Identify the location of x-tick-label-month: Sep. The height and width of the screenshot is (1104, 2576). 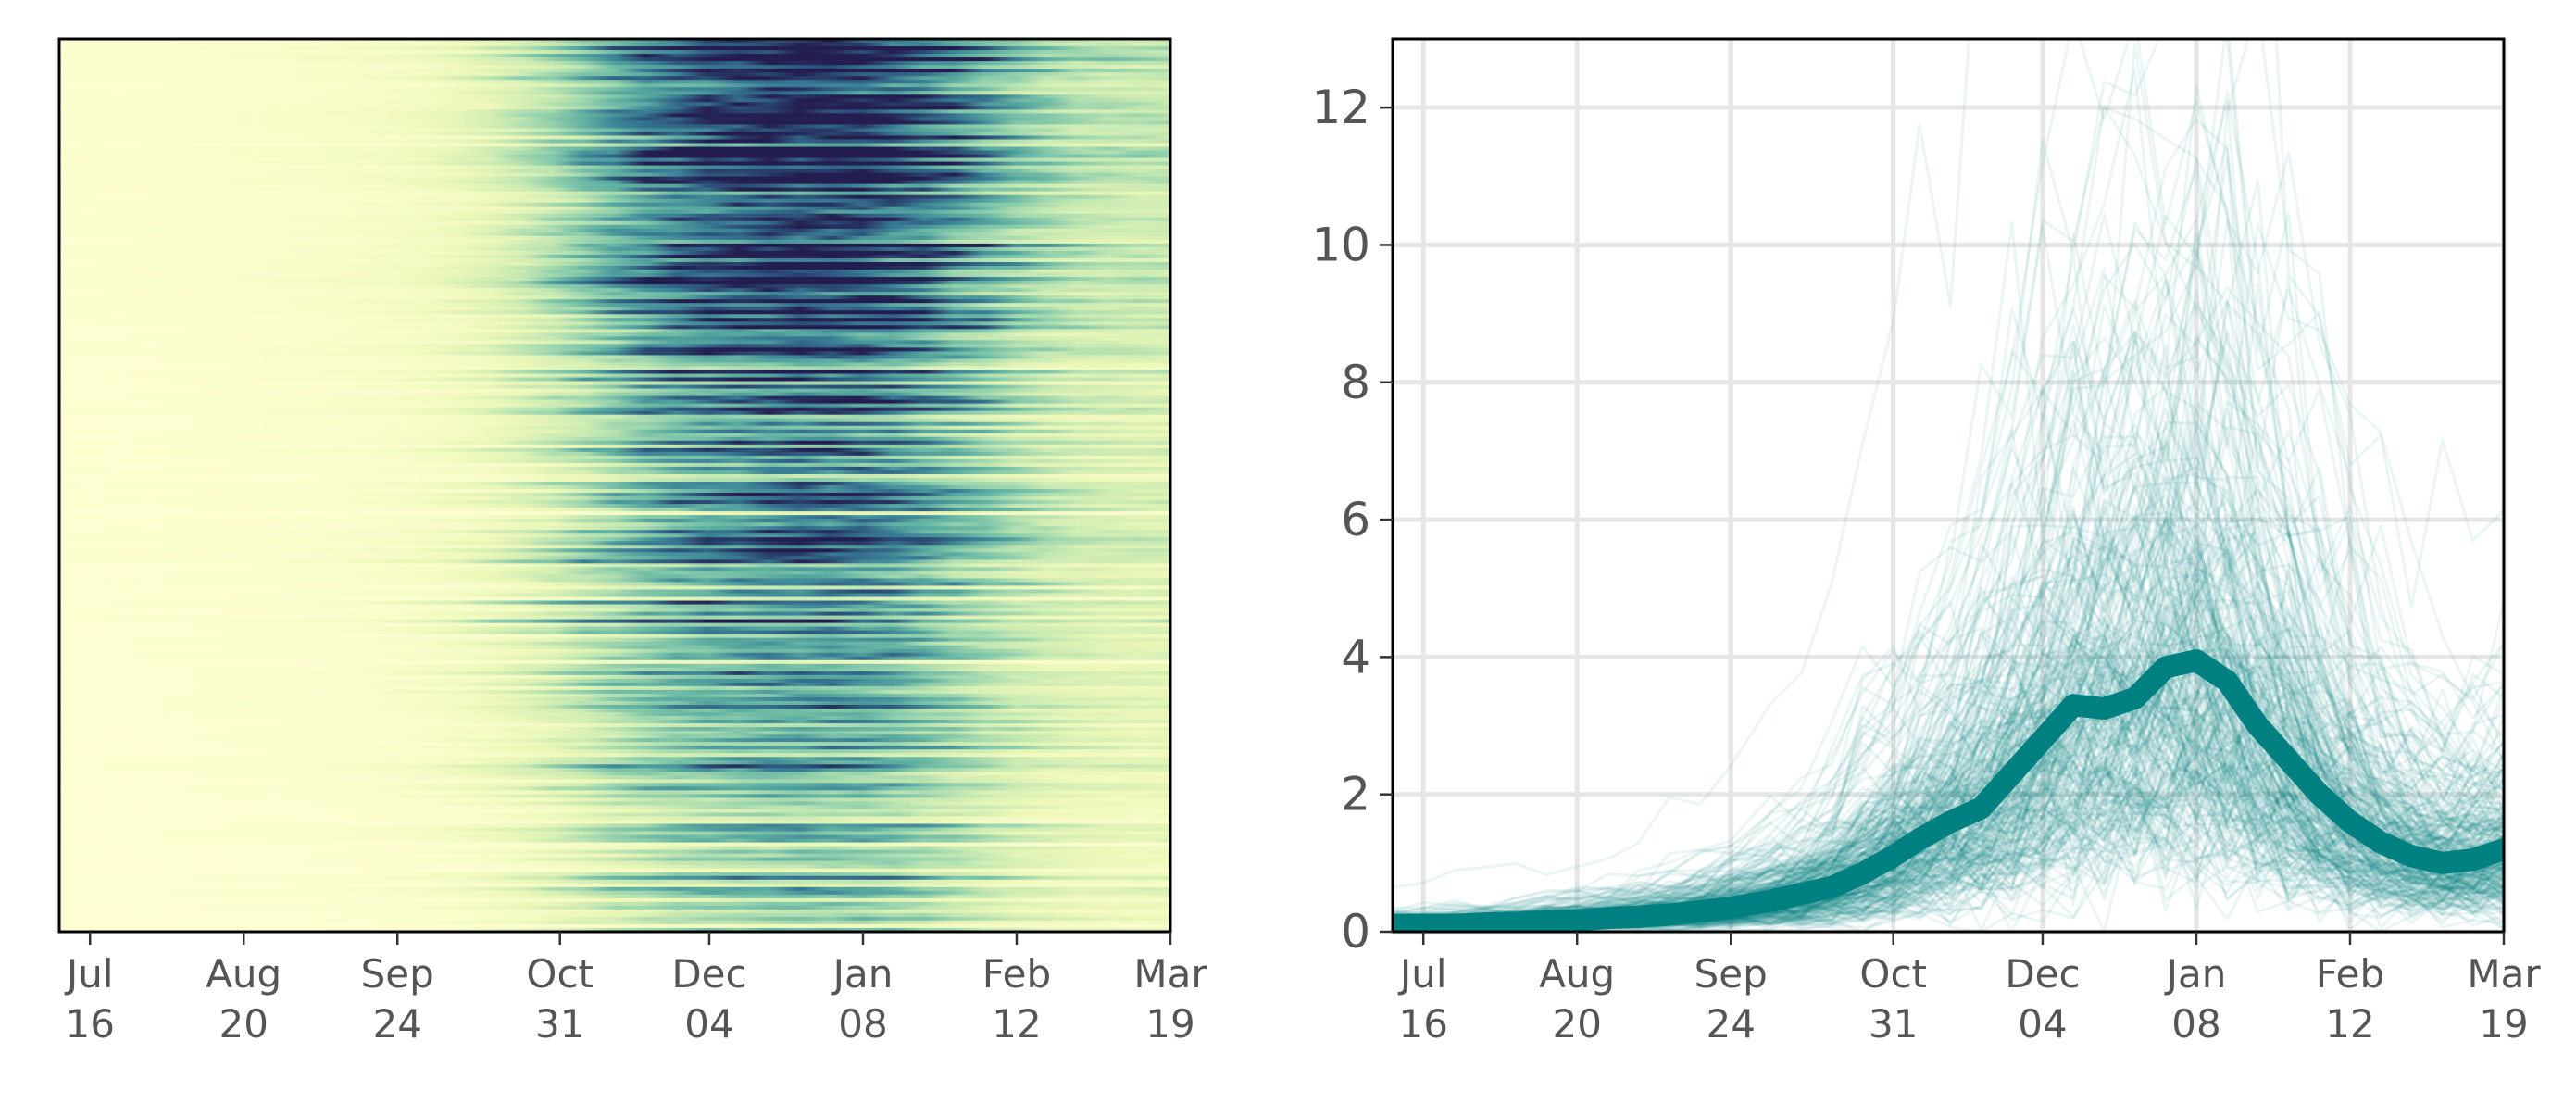
(397, 974).